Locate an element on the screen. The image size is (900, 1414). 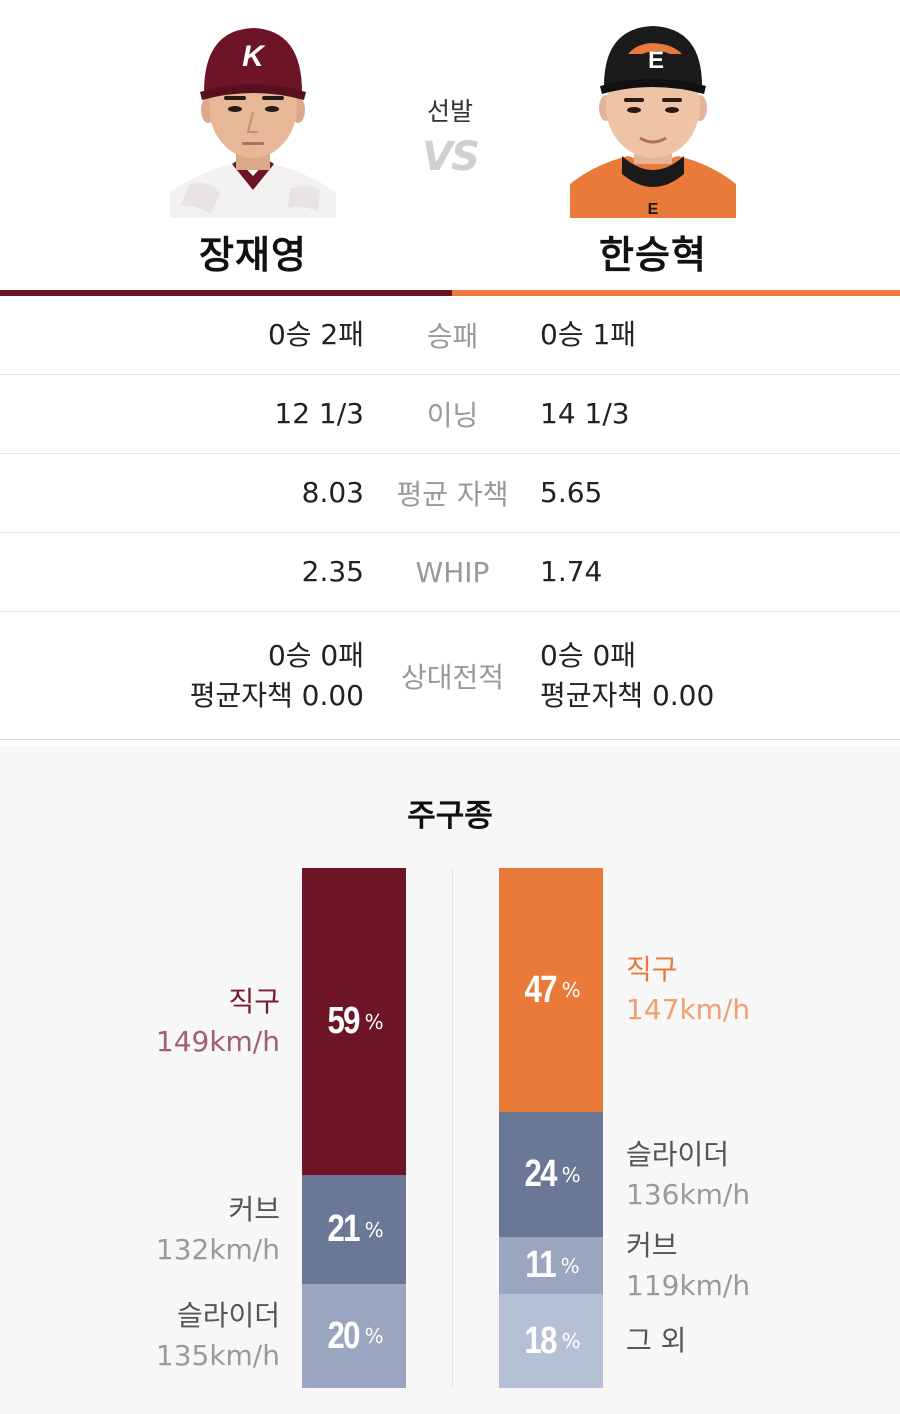
stat-left-value: 12 1/3 is located at coordinates (319, 414).